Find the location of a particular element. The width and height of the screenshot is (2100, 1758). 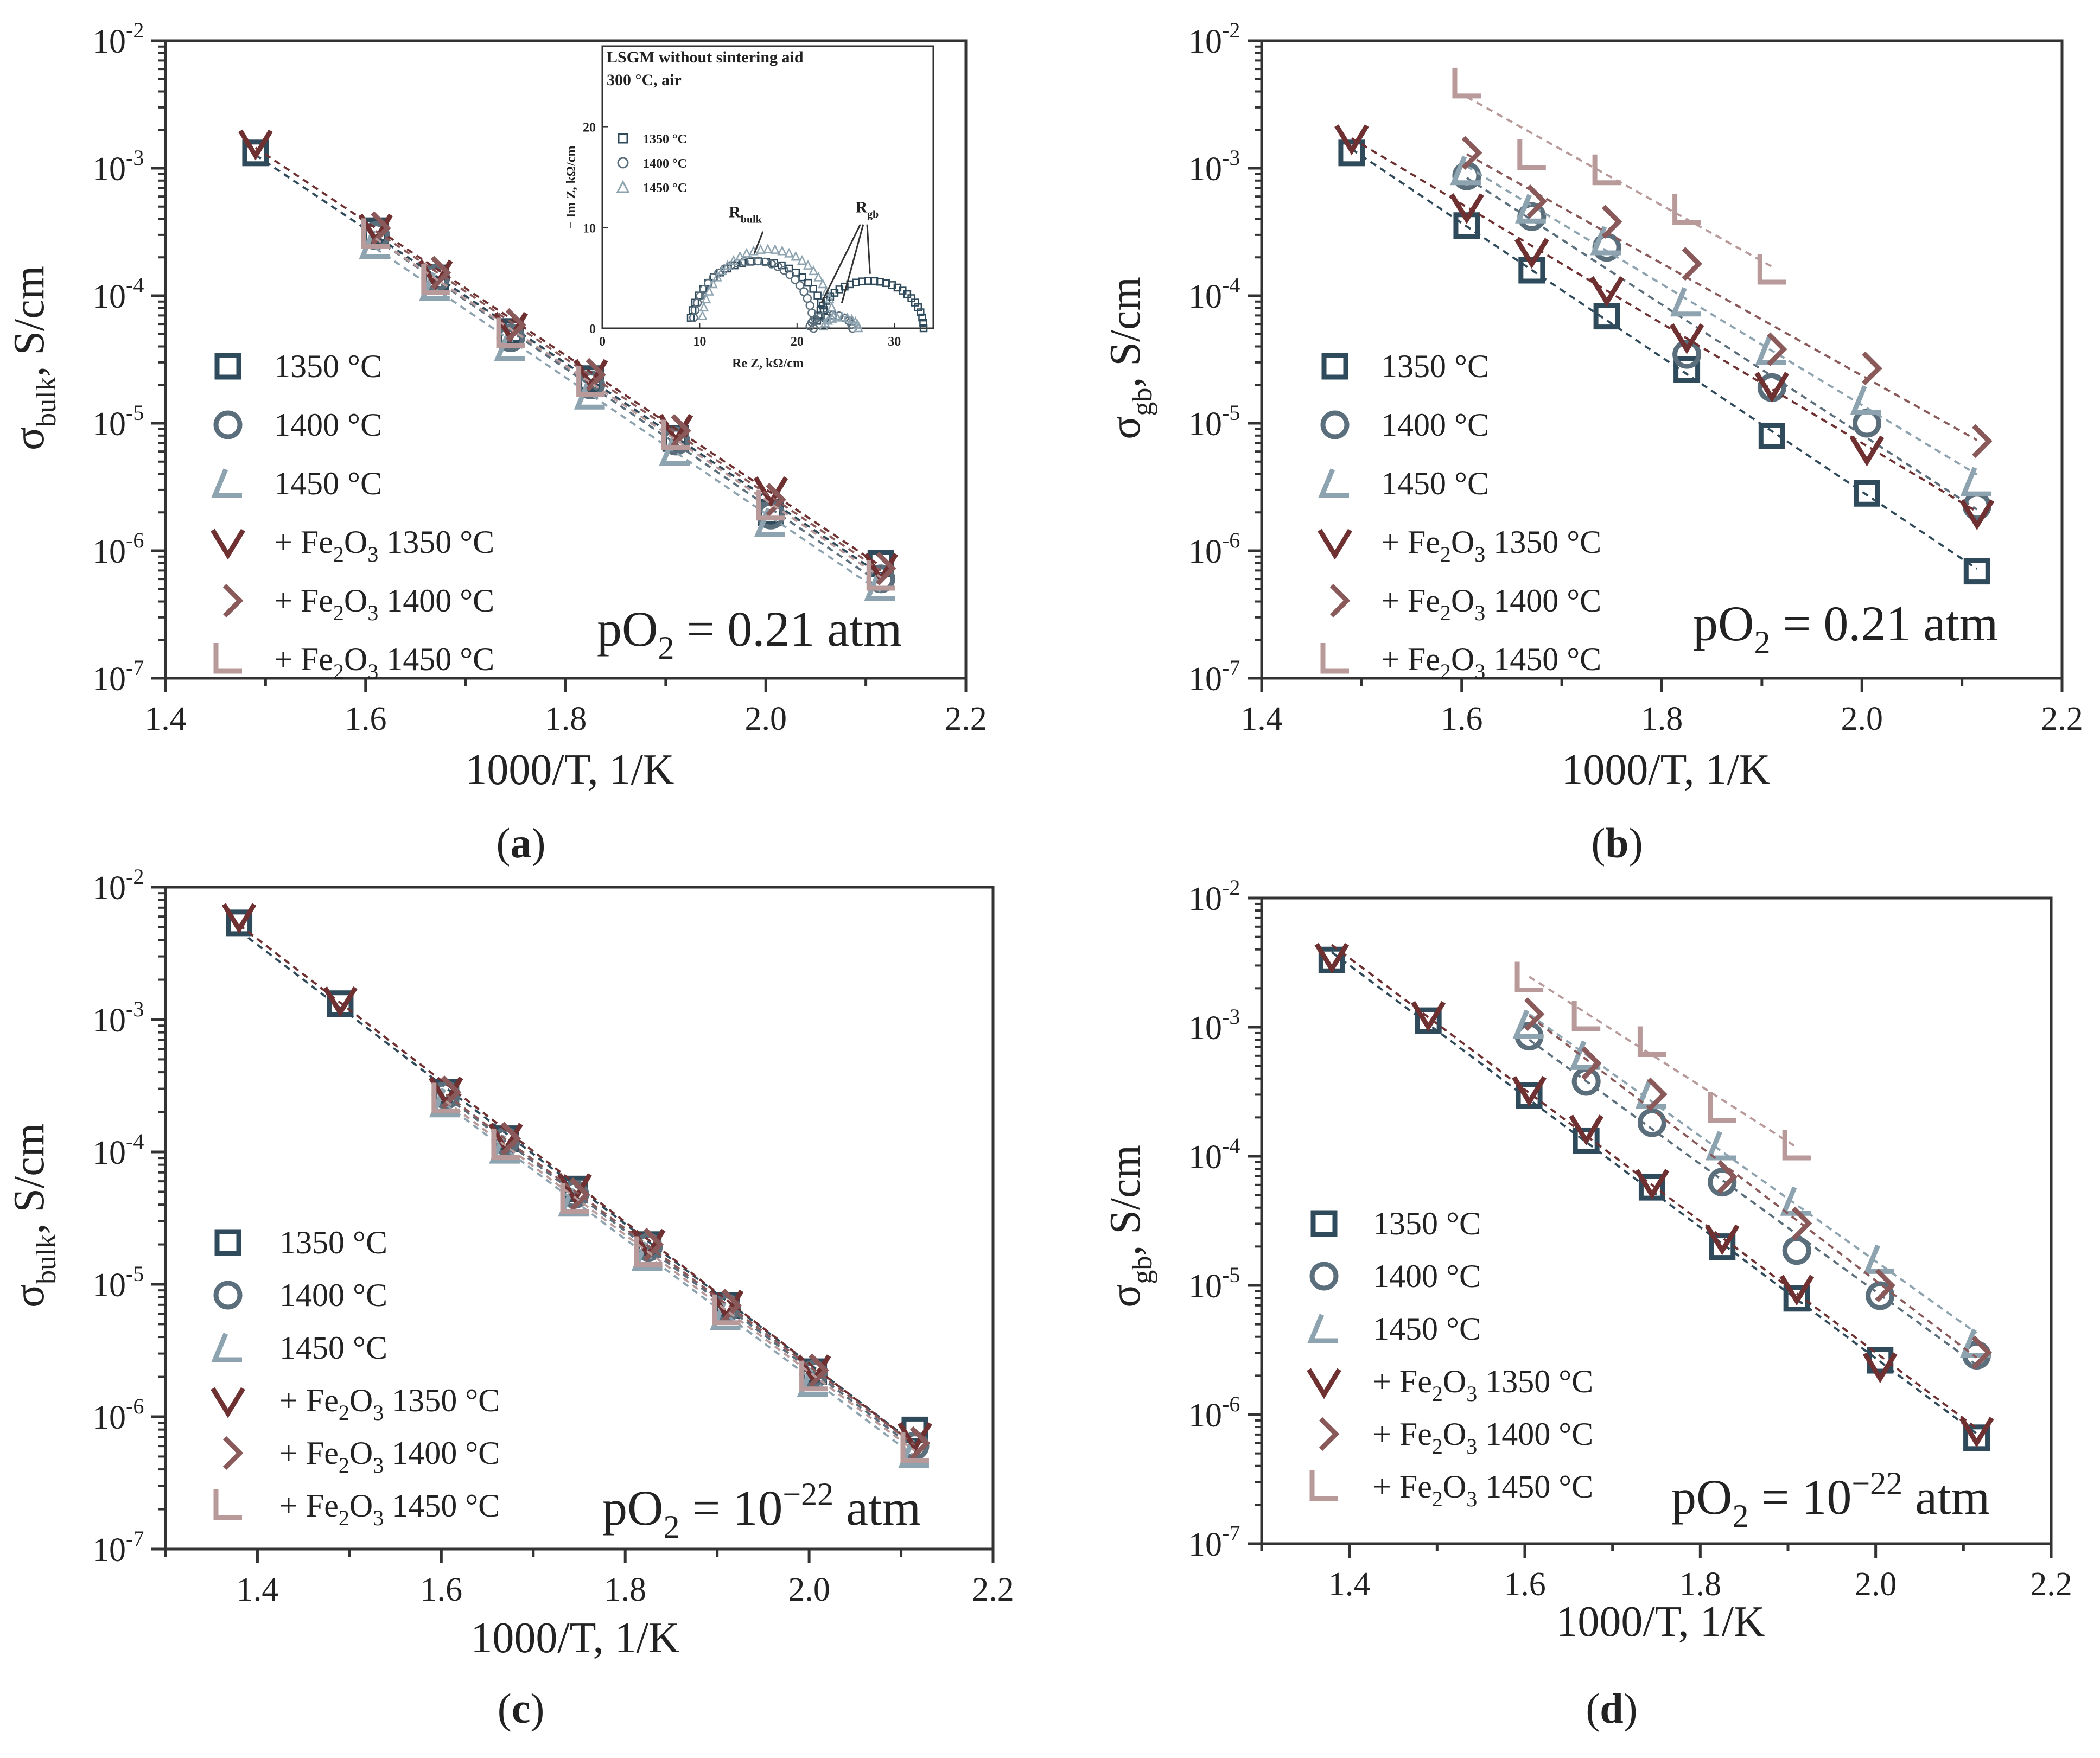

po2-annotation: pO2 = 10−22 atm is located at coordinates (1830, 1500).